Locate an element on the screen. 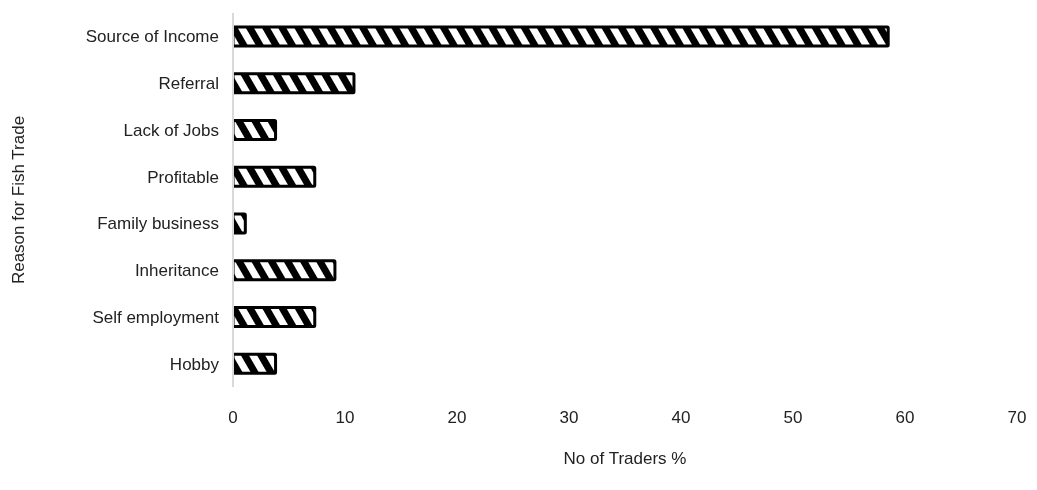  x-tick-label: 10 is located at coordinates (345, 418).